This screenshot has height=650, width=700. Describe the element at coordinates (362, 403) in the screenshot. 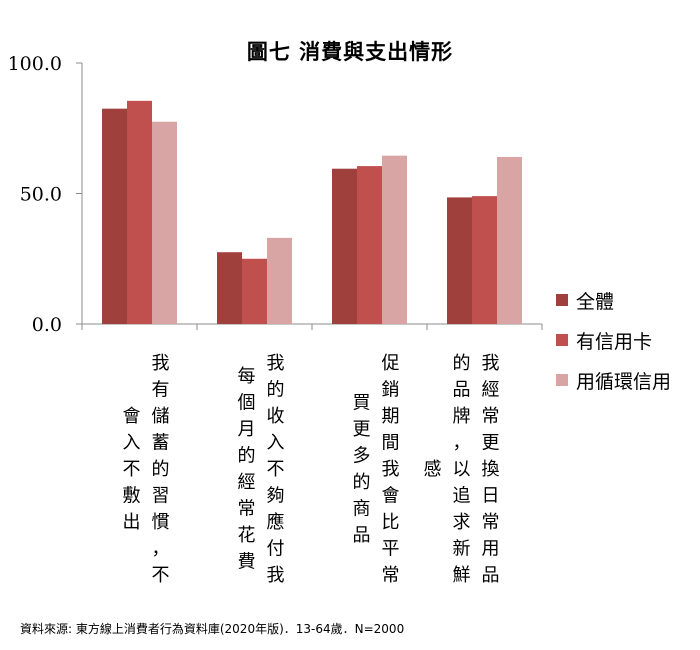

I see `x-tick-label-char: 買` at that location.